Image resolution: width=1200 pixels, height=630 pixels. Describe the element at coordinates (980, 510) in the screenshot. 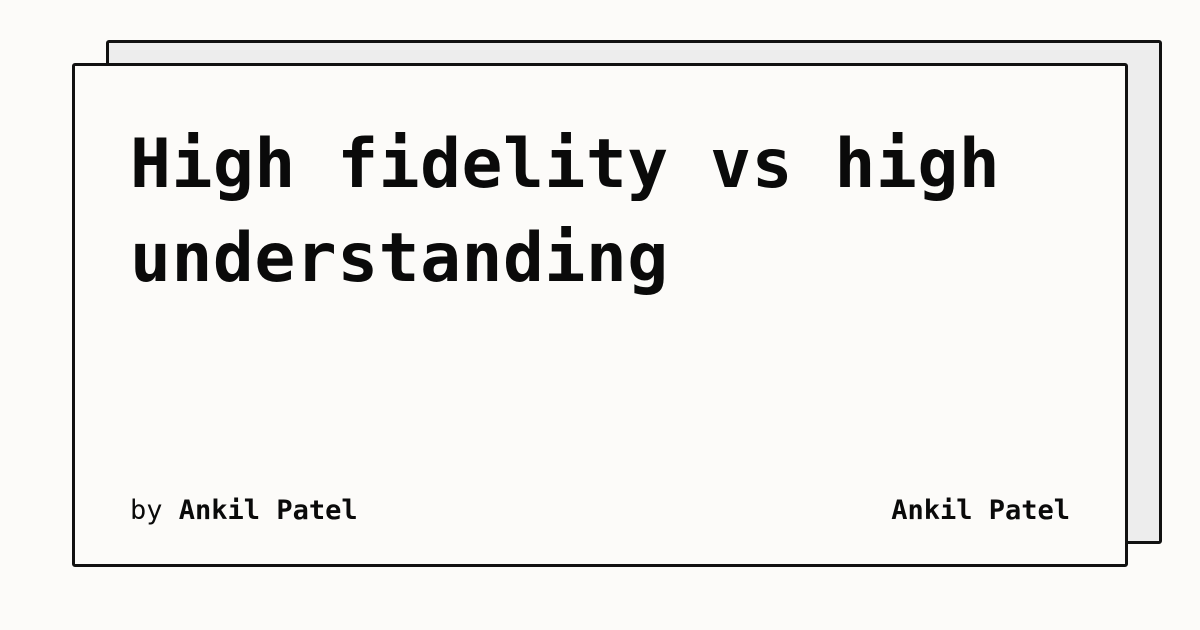

I see `site-name: Ankil Patel` at that location.